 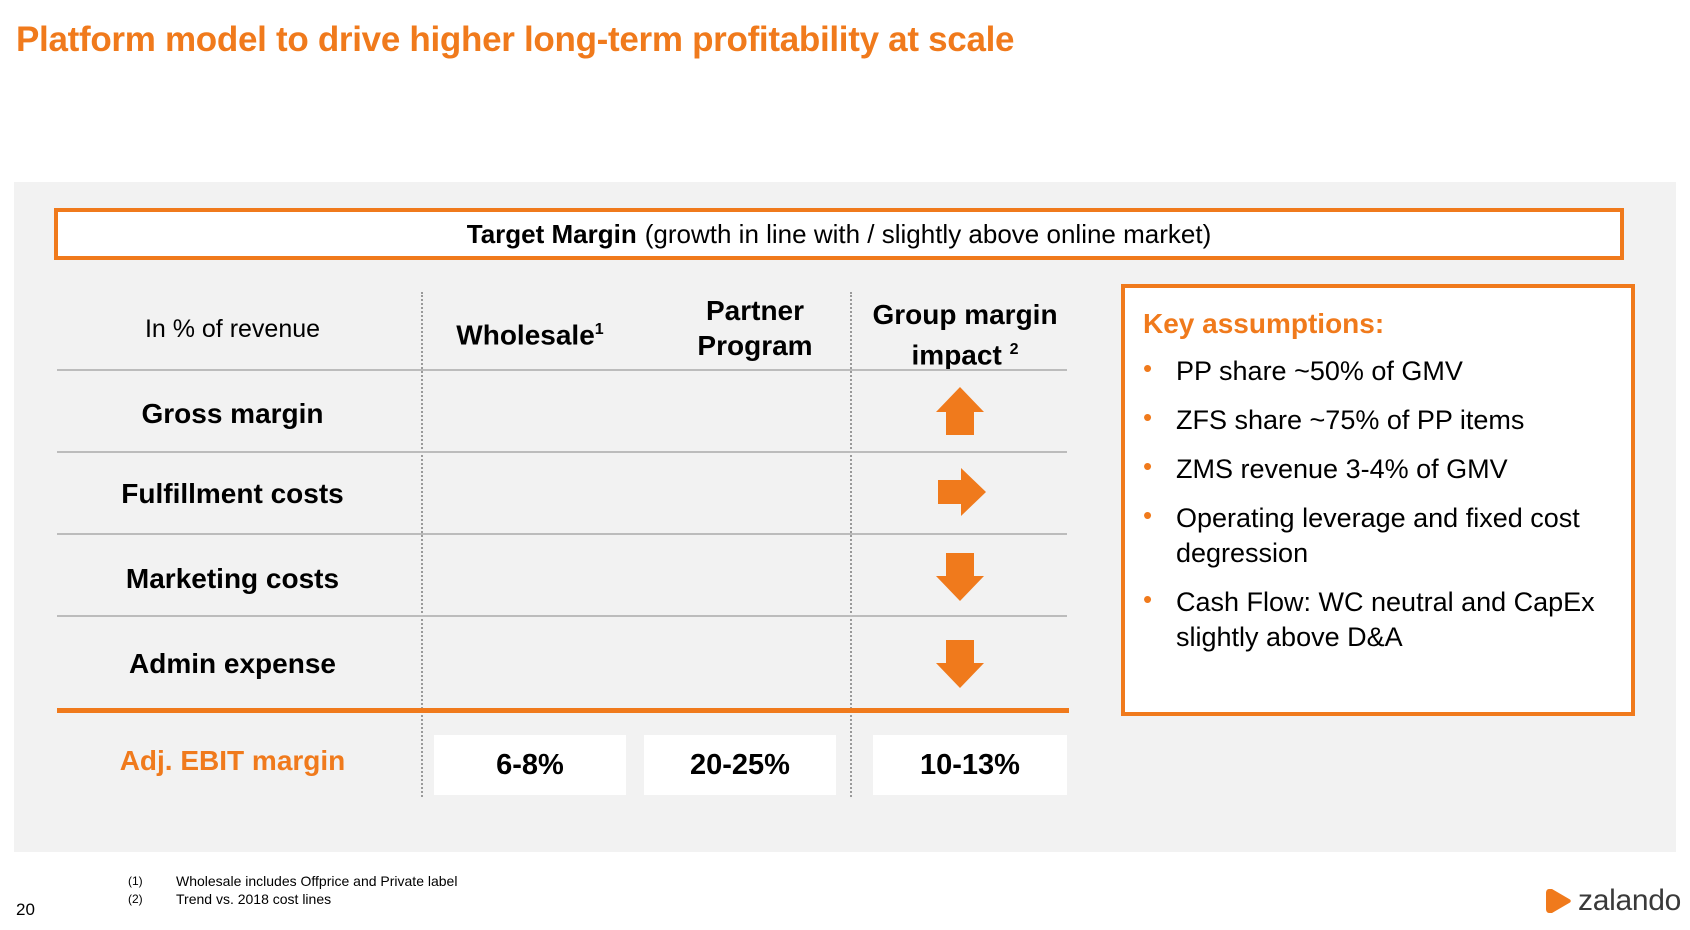 What do you see at coordinates (232, 663) in the screenshot?
I see `row-label-admin-expense: Admin expense` at bounding box center [232, 663].